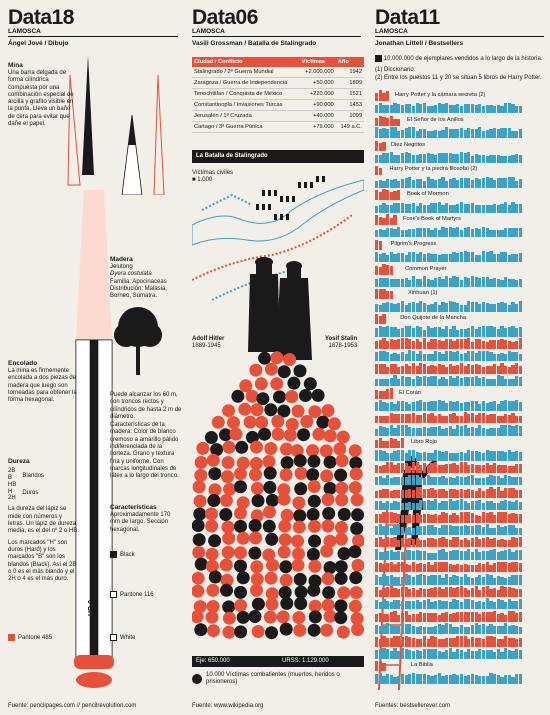 The width and height of the screenshot is (550, 715). I want to click on table-cell: +79.000, so click(317, 127).